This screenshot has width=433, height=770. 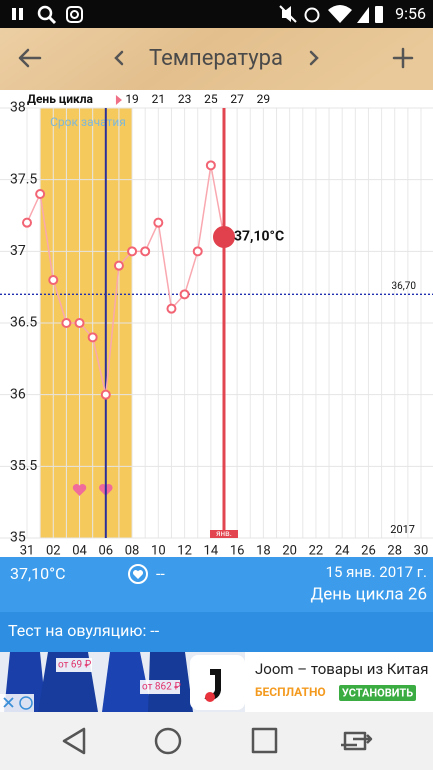 What do you see at coordinates (316, 550) in the screenshot?
I see `x-tick-label: 22` at bounding box center [316, 550].